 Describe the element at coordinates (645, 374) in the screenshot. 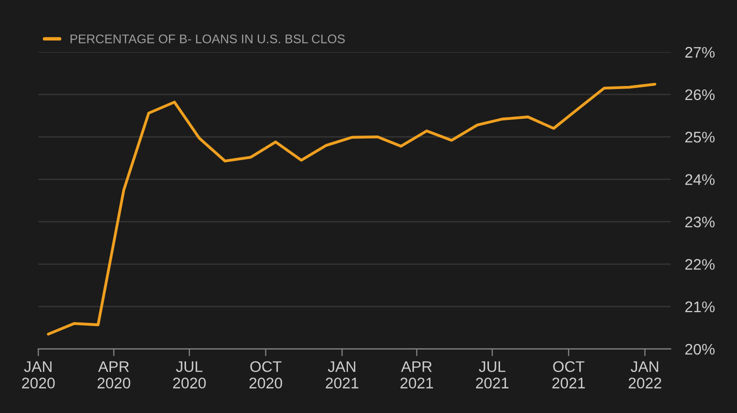

I see `x-tick-label: JAN 2022` at that location.